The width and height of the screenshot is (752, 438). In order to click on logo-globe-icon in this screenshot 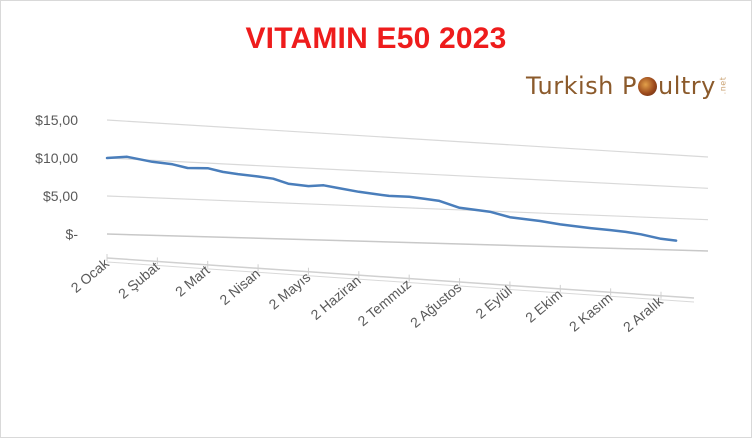, I will do `click(647, 86)`.